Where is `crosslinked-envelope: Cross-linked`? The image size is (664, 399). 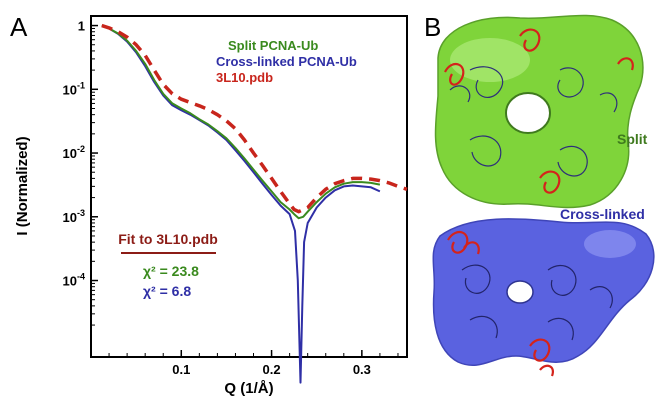
crosslinked-envelope: Cross-linked is located at coordinates (543, 291).